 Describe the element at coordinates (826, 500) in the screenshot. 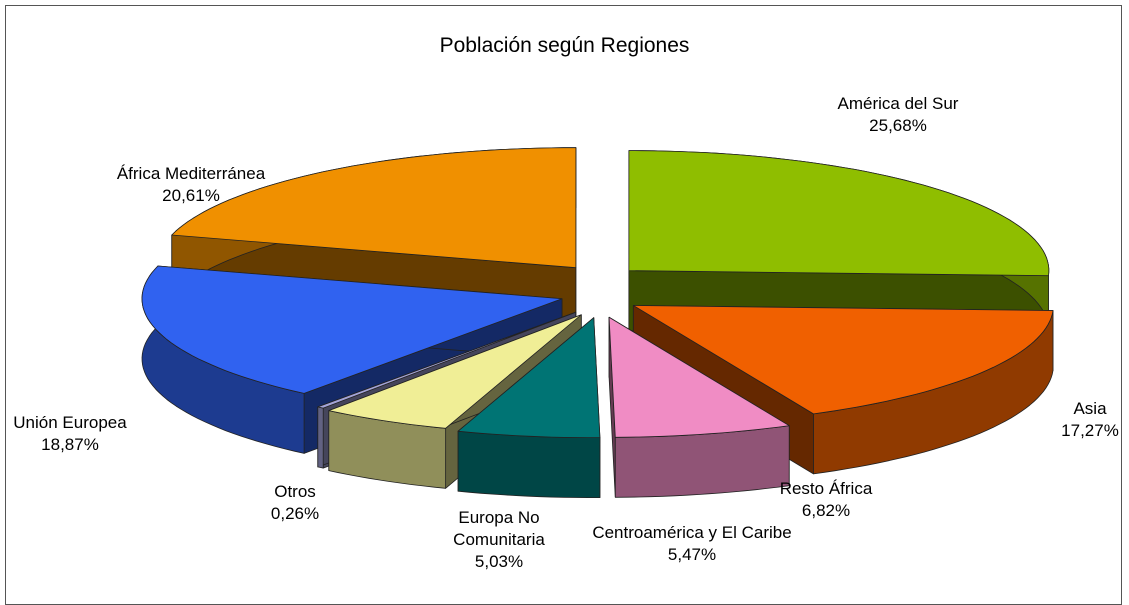

I see `slice-label: Resto África 6,82%` at that location.